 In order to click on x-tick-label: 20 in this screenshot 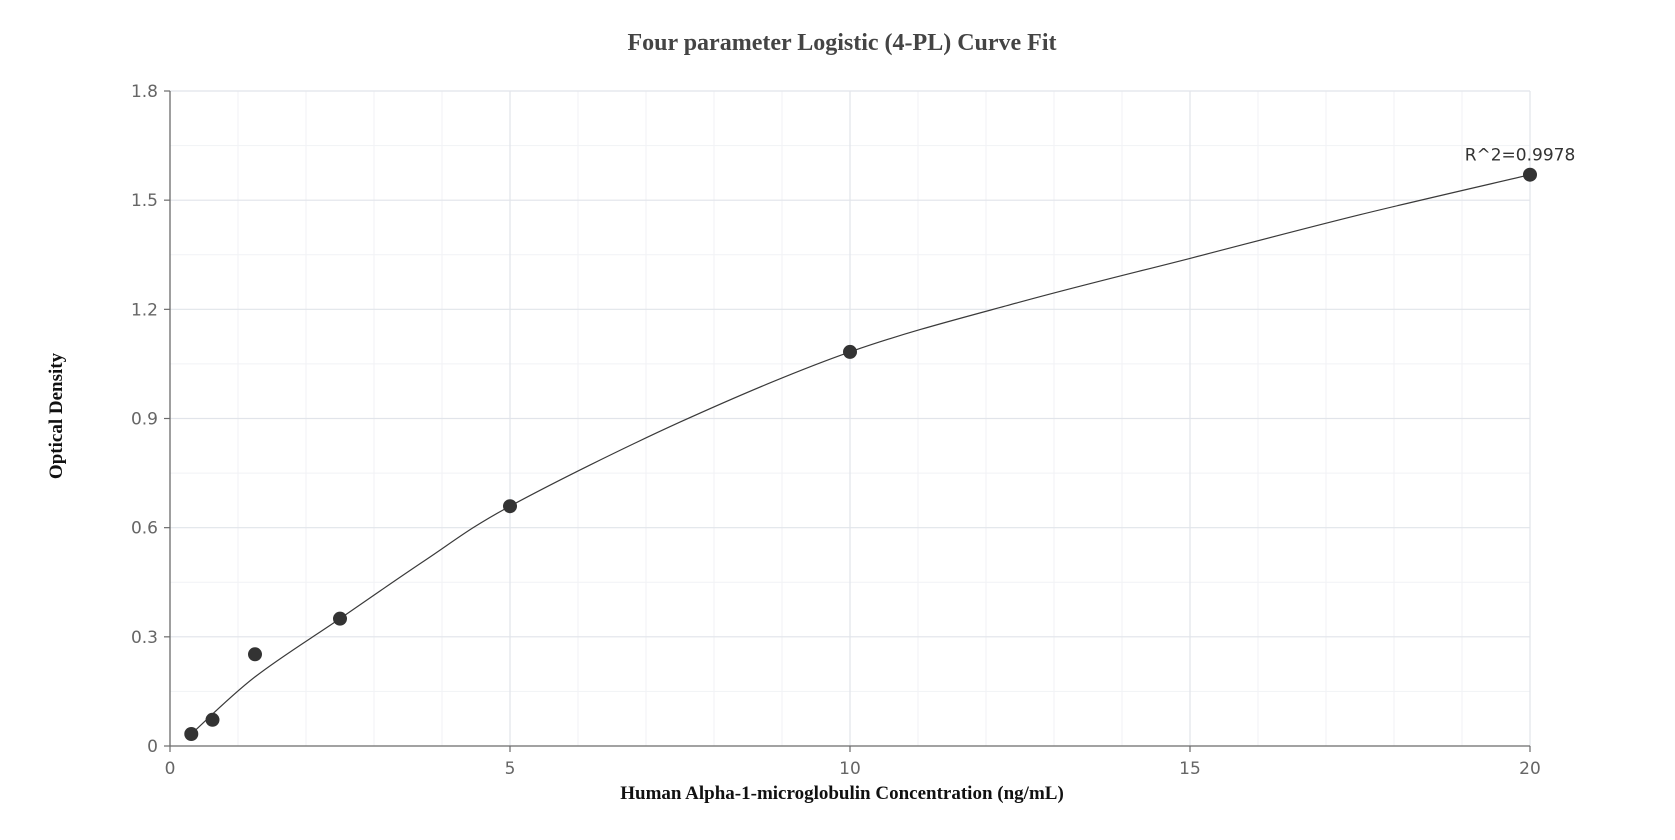, I will do `click(1530, 769)`.